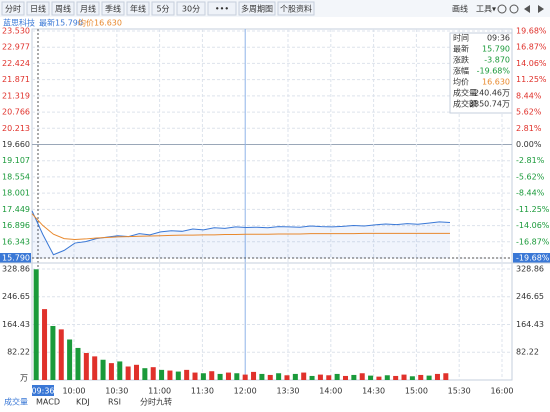 This screenshot has width=550, height=412. What do you see at coordinates (486, 9) in the screenshot?
I see `tool-button: 工具▾` at bounding box center [486, 9].